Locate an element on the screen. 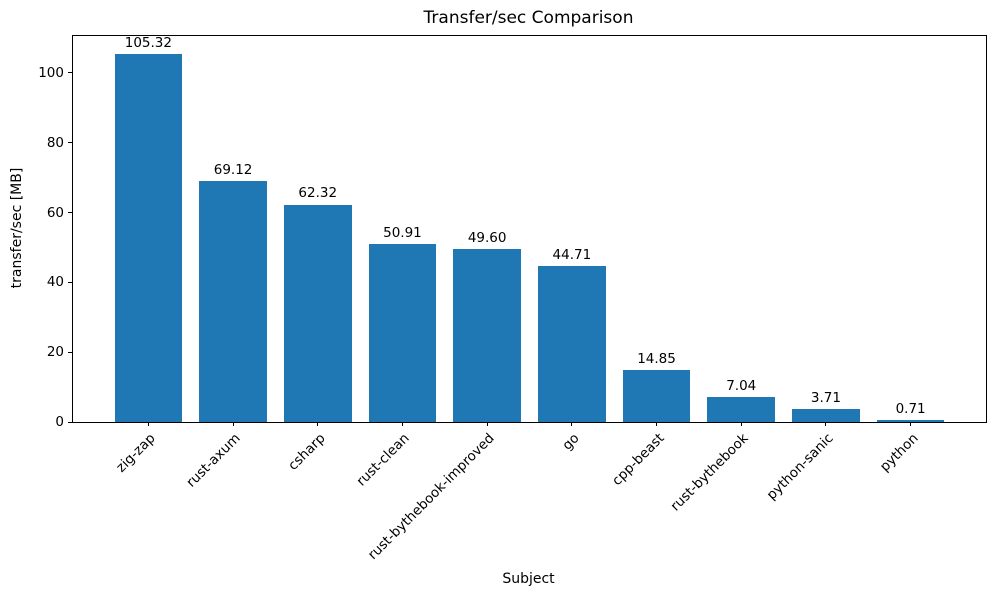 Image resolution: width=1000 pixels, height=600 pixels. x-axis-label: Subject is located at coordinates (528, 579).